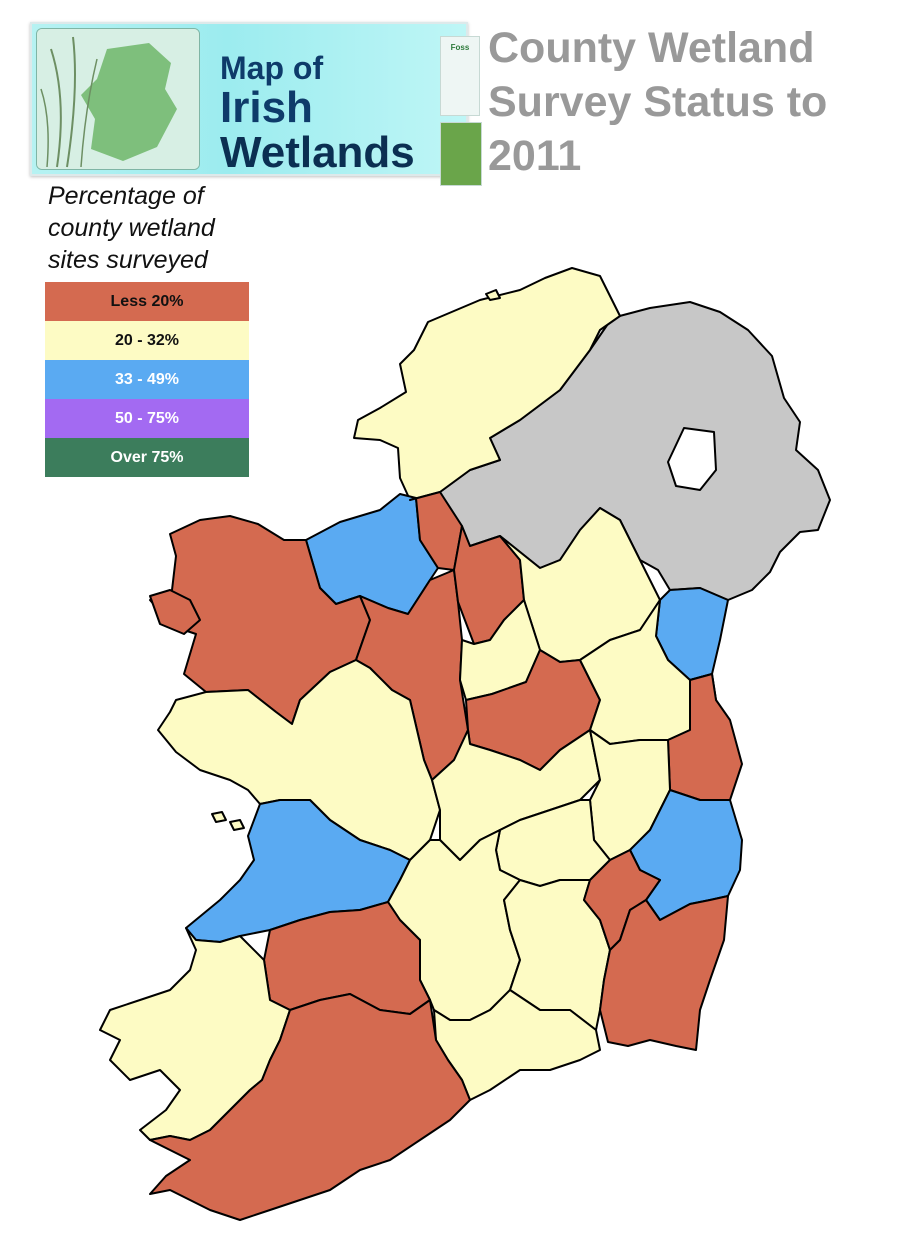 The height and width of the screenshot is (1246, 924). Describe the element at coordinates (317, 153) in the screenshot. I see `brand-line-3: Wetlands` at that location.